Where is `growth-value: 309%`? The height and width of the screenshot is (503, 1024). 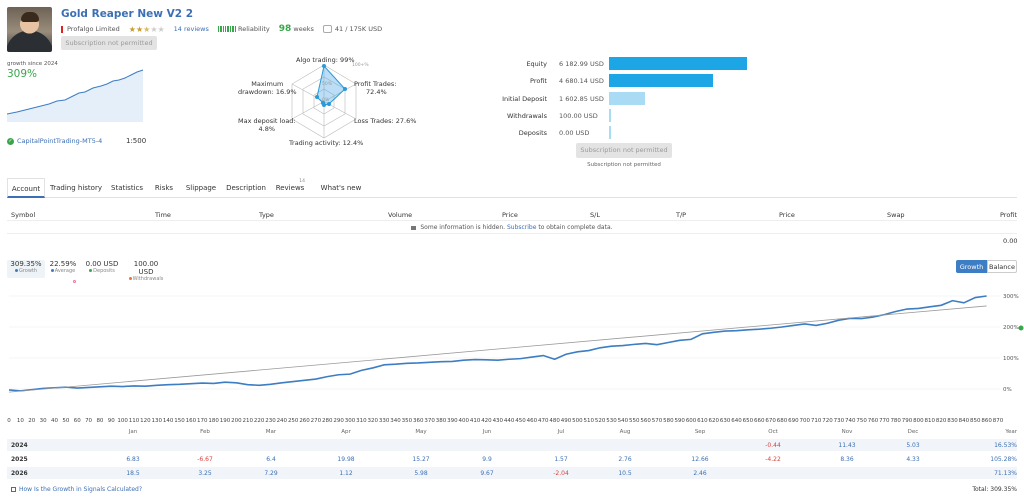 growth-value: 309% is located at coordinates (22, 74).